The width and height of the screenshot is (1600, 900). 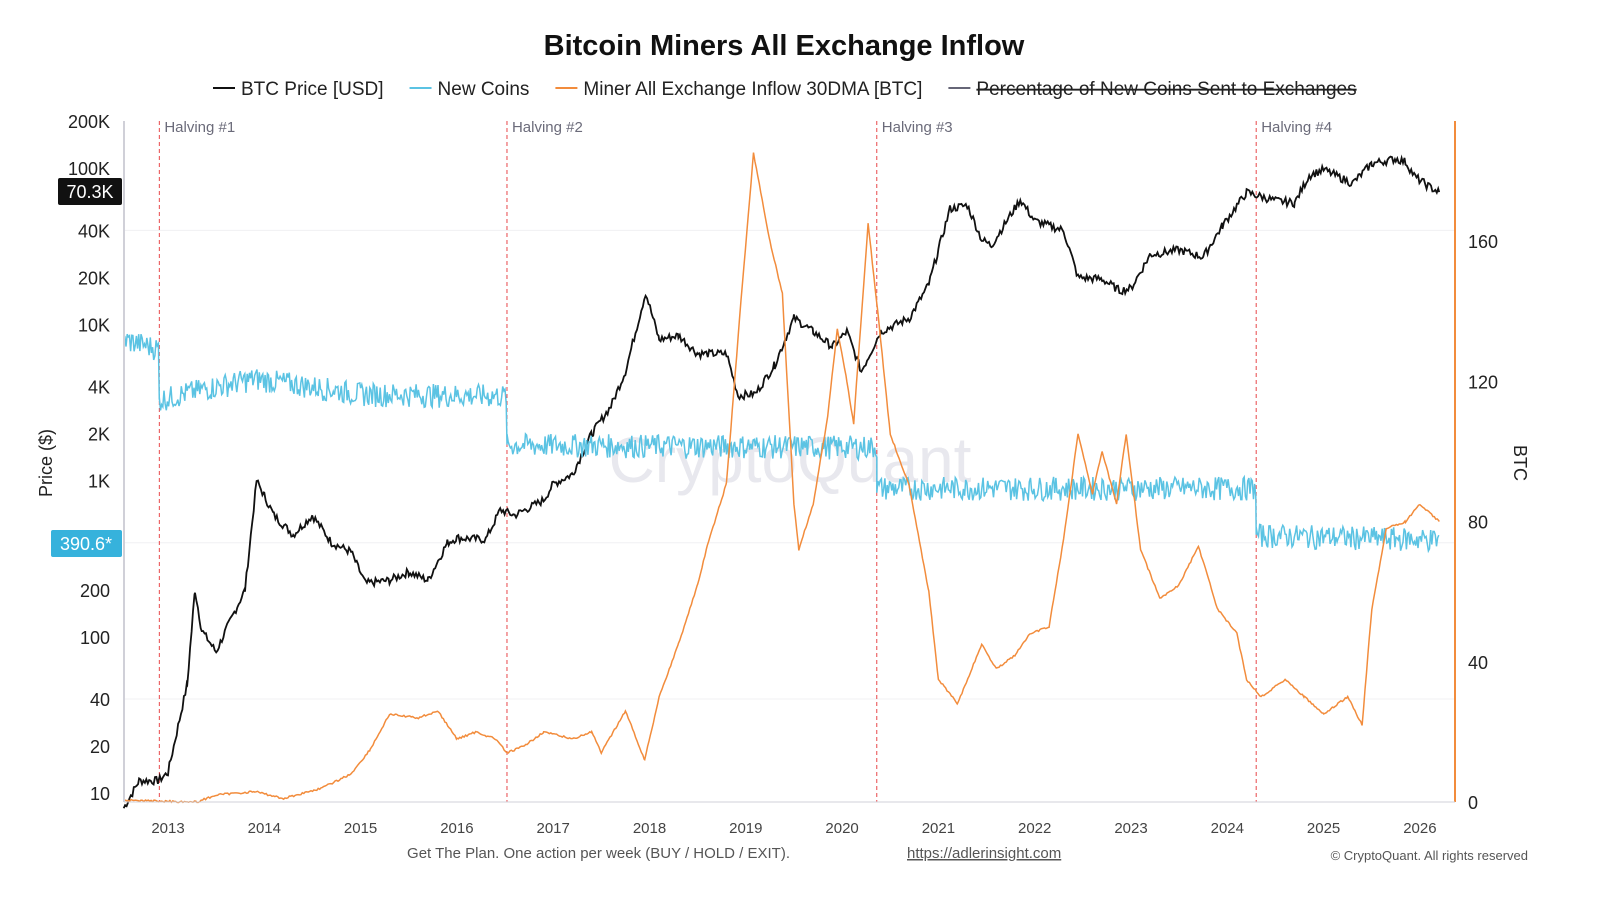 What do you see at coordinates (484, 89) in the screenshot?
I see `legend-label: New Coins` at bounding box center [484, 89].